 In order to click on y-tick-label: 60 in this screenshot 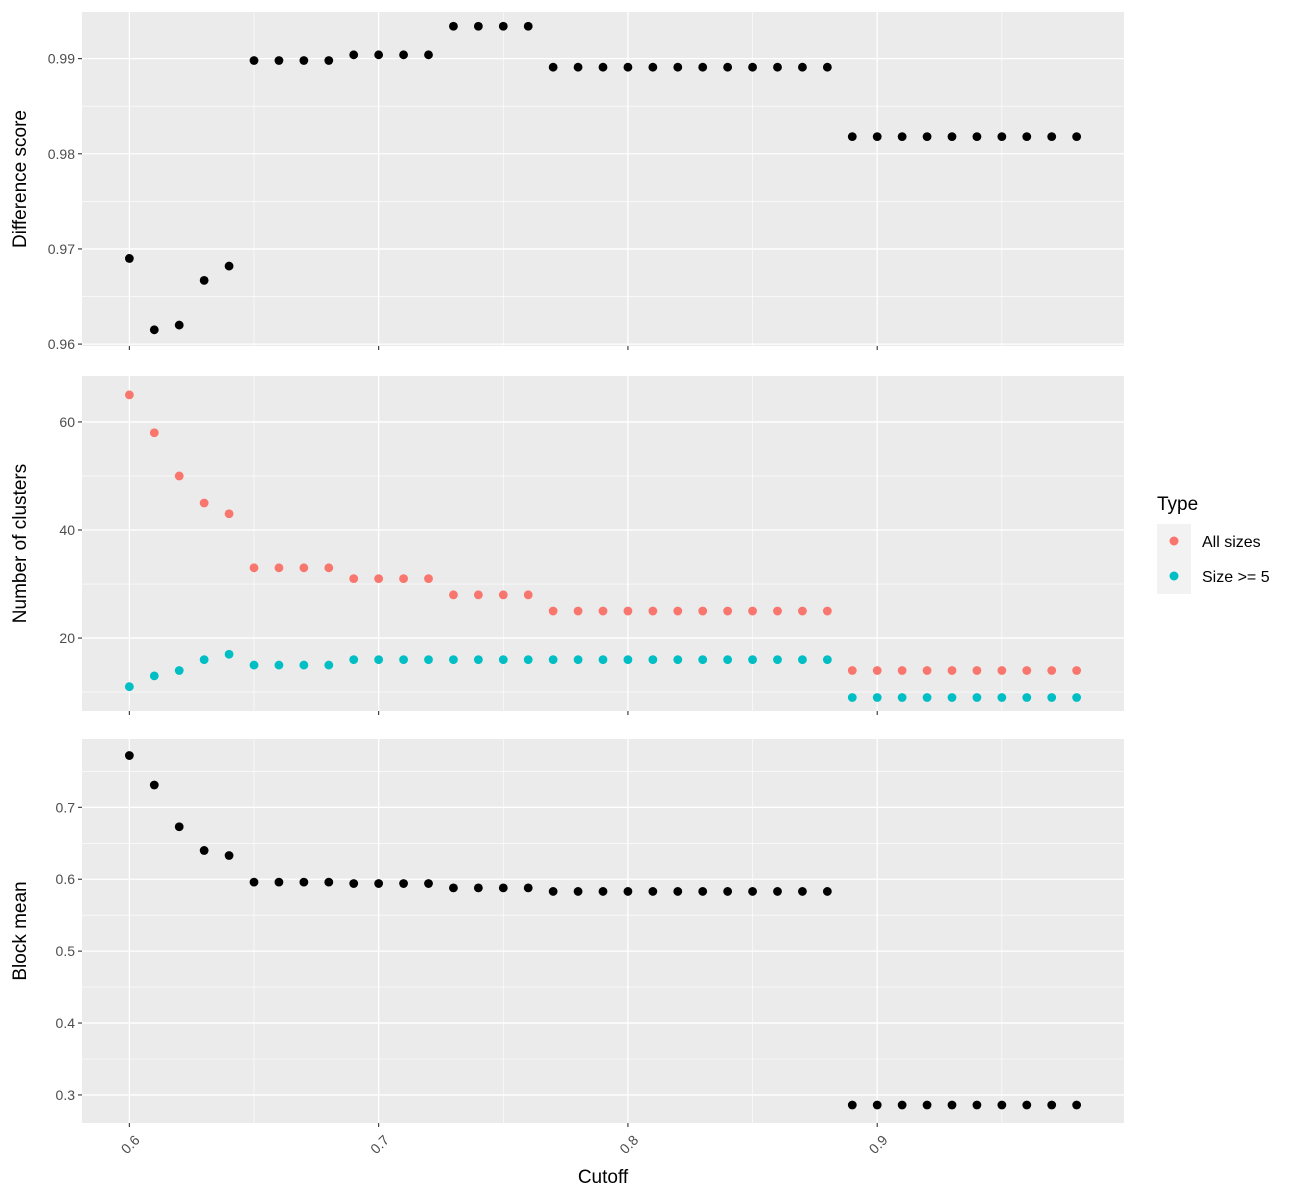, I will do `click(67, 422)`.